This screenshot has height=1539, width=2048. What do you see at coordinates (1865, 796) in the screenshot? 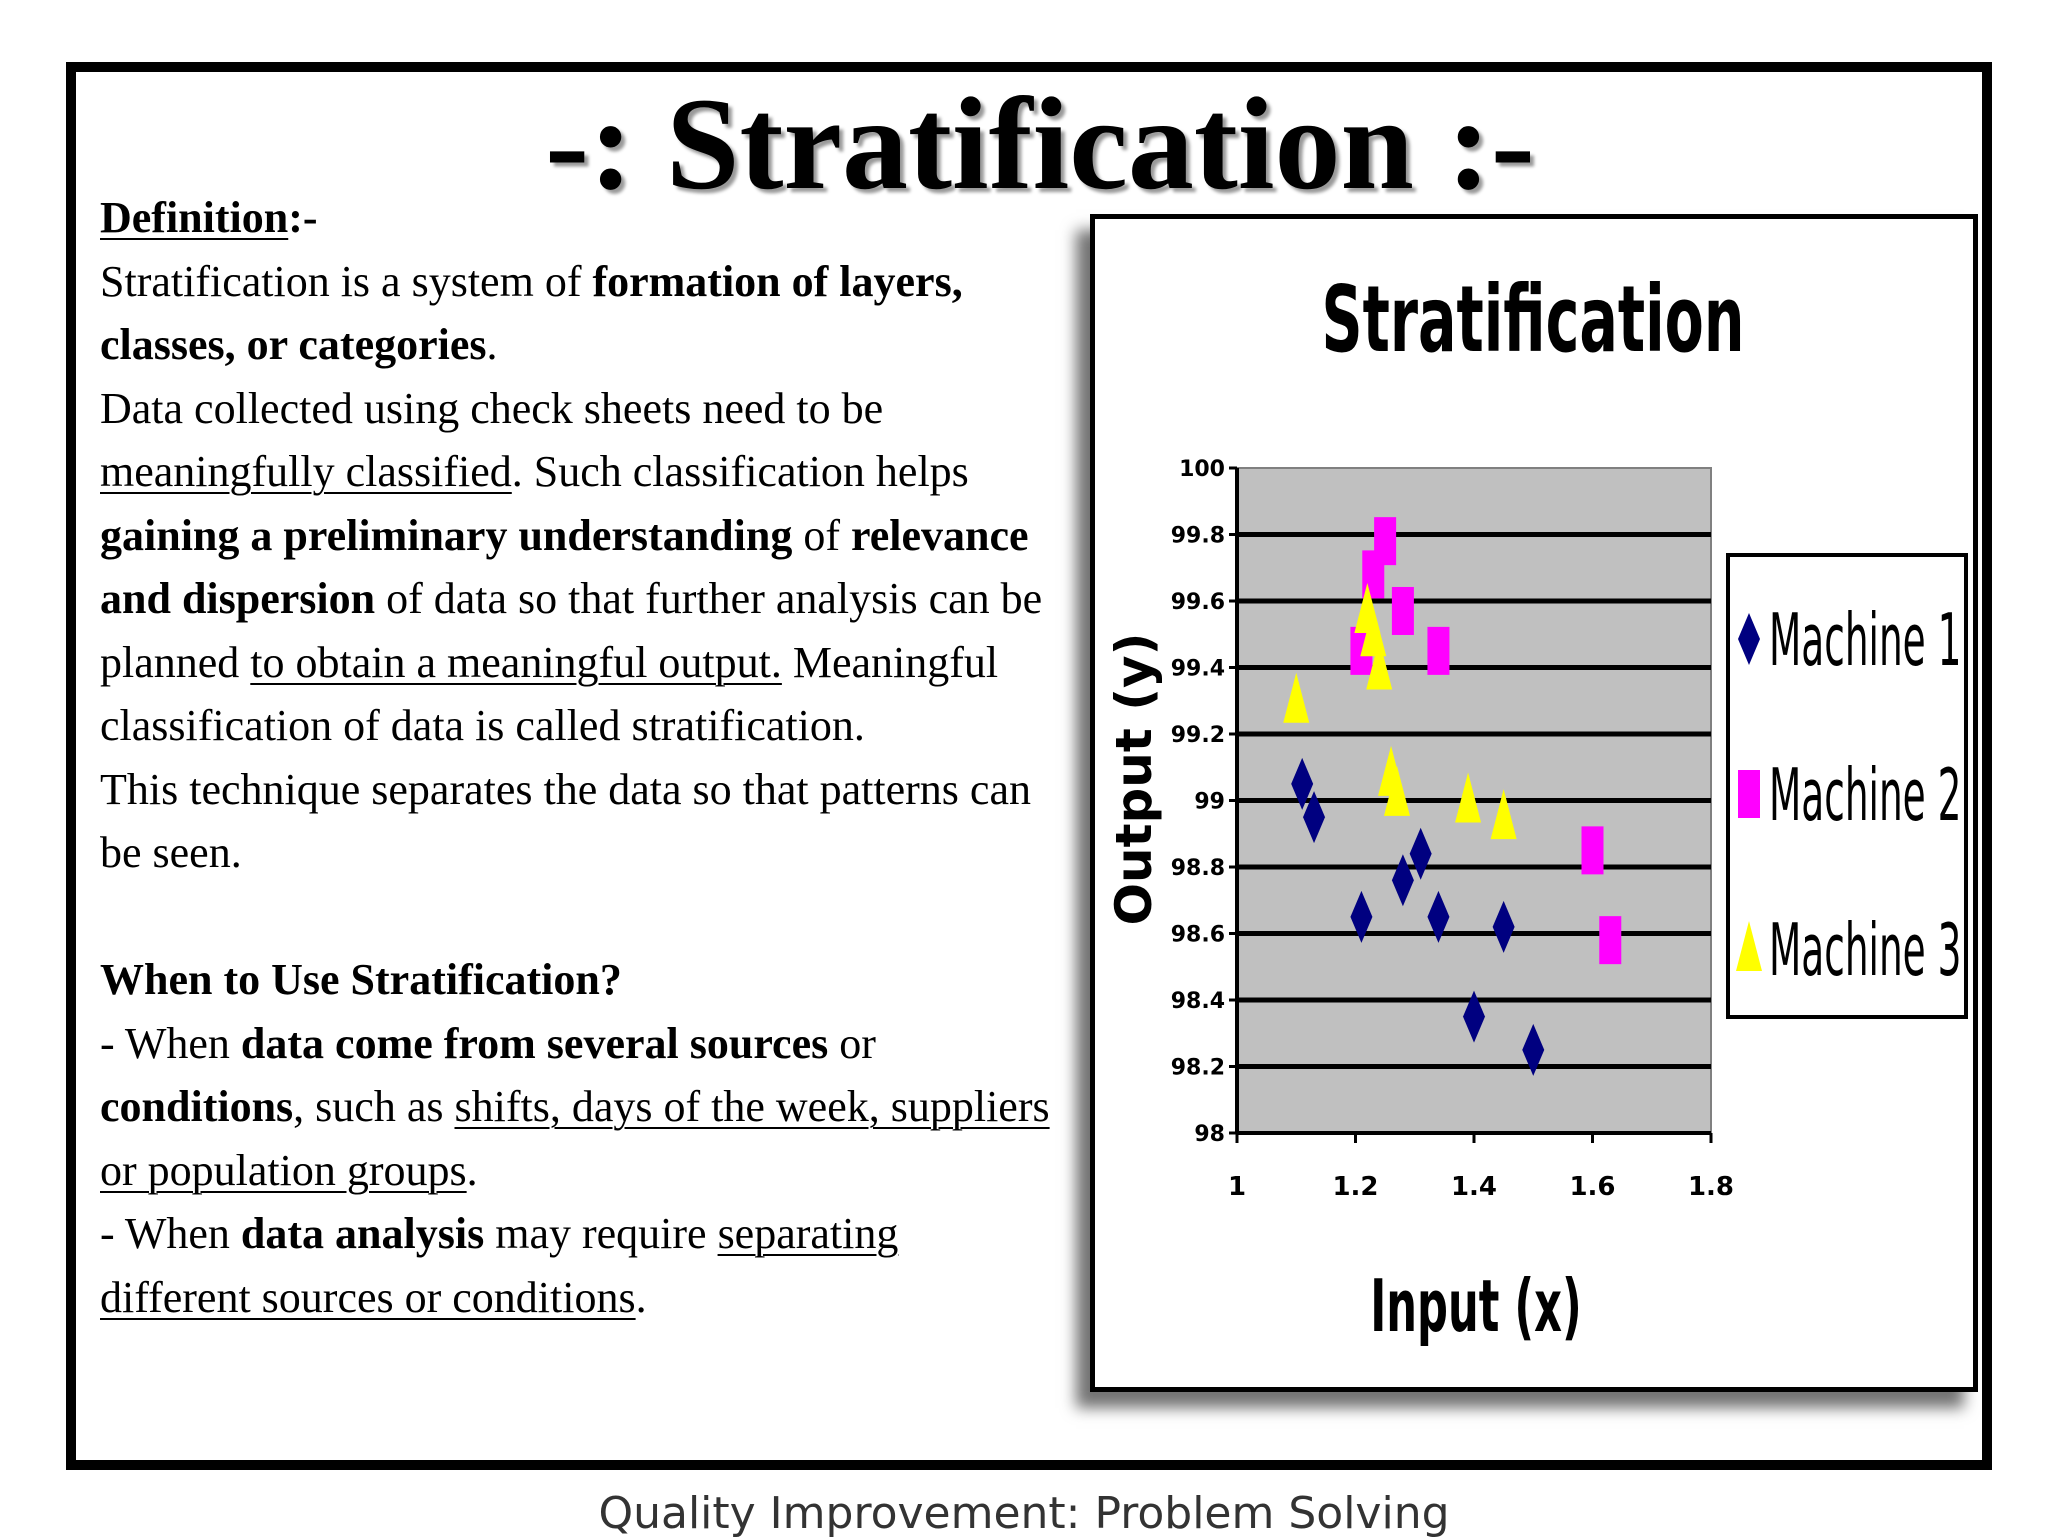
I see `legend-label-machine-2: Machine 2` at bounding box center [1865, 796].